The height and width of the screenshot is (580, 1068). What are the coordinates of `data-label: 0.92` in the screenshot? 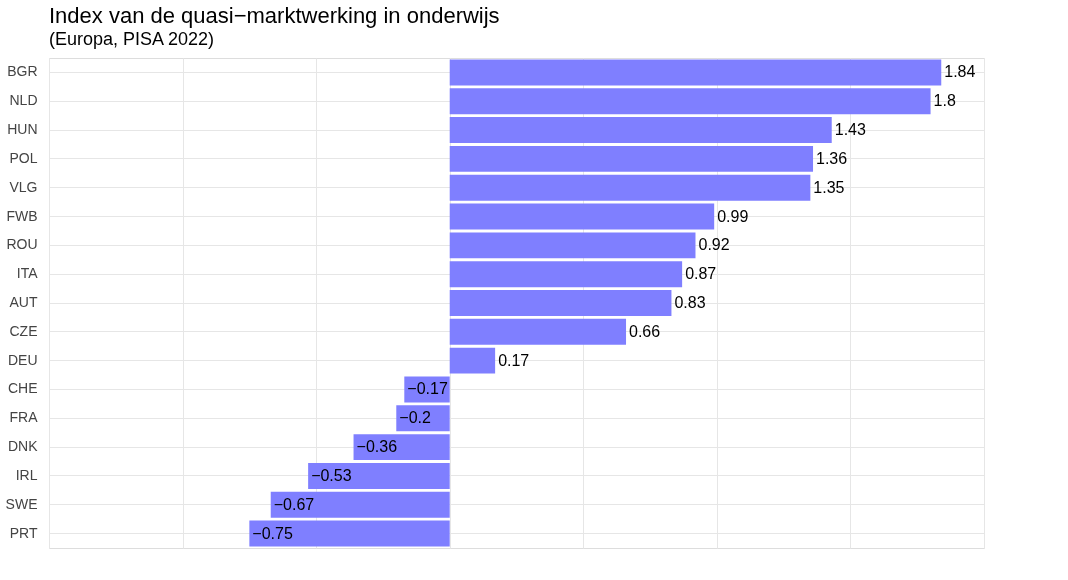 It's located at (714, 245).